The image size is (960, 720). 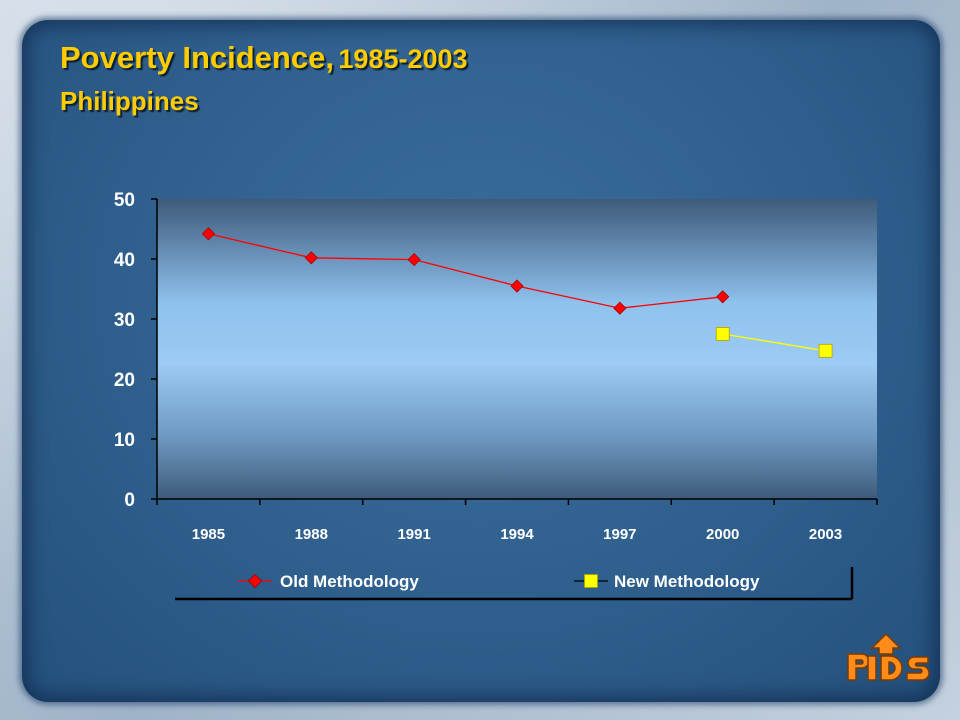 I want to click on y-tick-label: 10, so click(x=124, y=440).